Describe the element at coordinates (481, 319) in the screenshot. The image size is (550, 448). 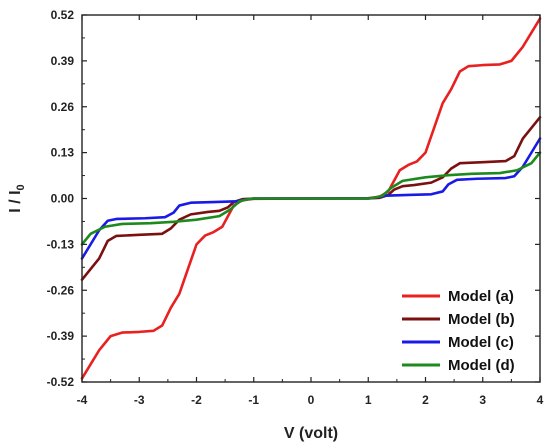
I see `legend-label: Model (b)` at that location.